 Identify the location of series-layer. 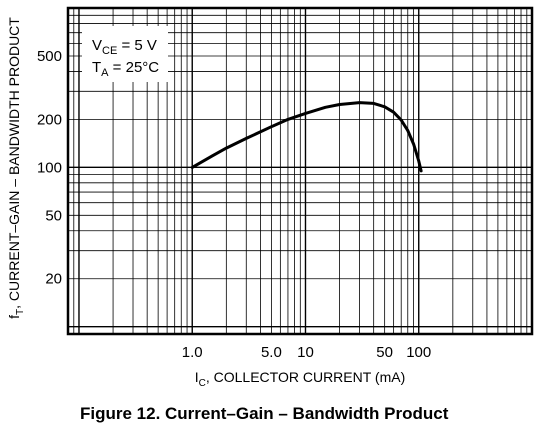
(306, 137).